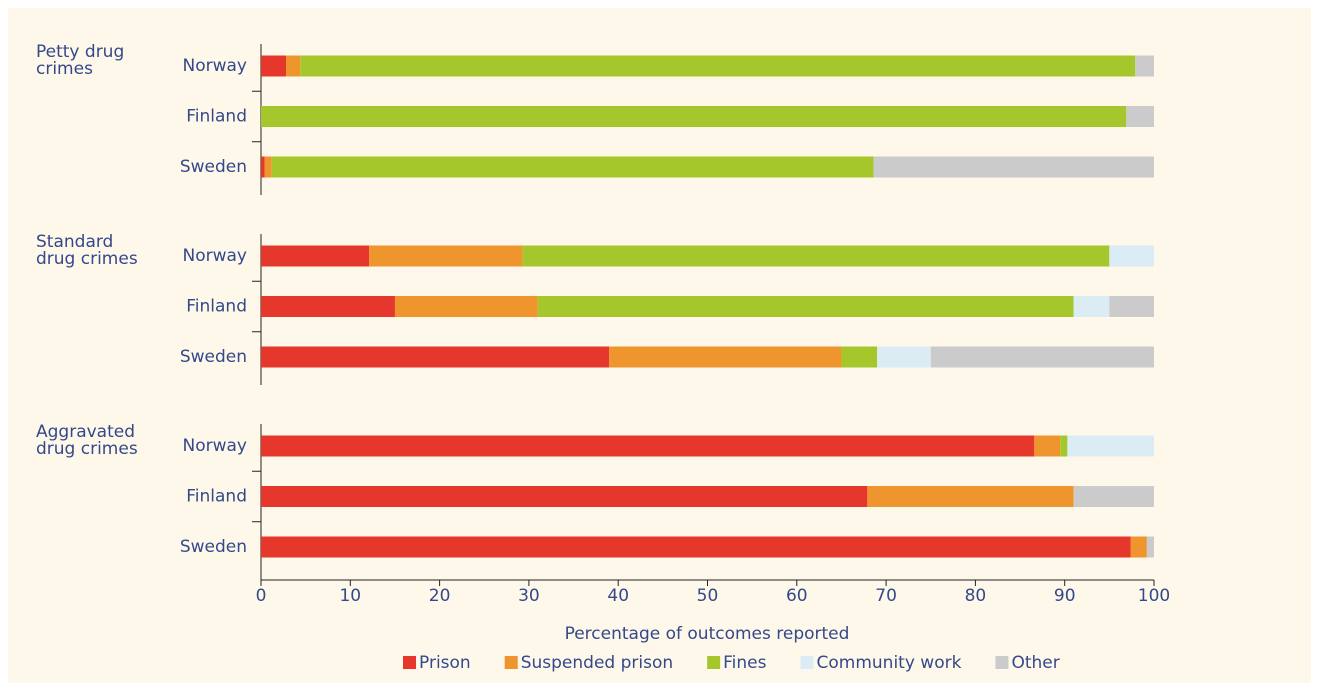 Image resolution: width=1319 pixels, height=691 pixels. I want to click on x-tick-label: 50, so click(708, 596).